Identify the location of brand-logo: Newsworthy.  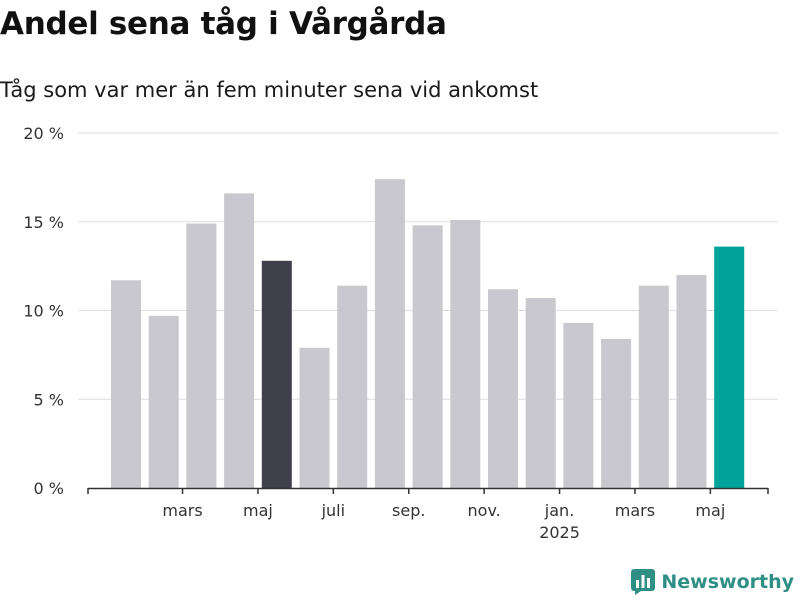
(712, 582).